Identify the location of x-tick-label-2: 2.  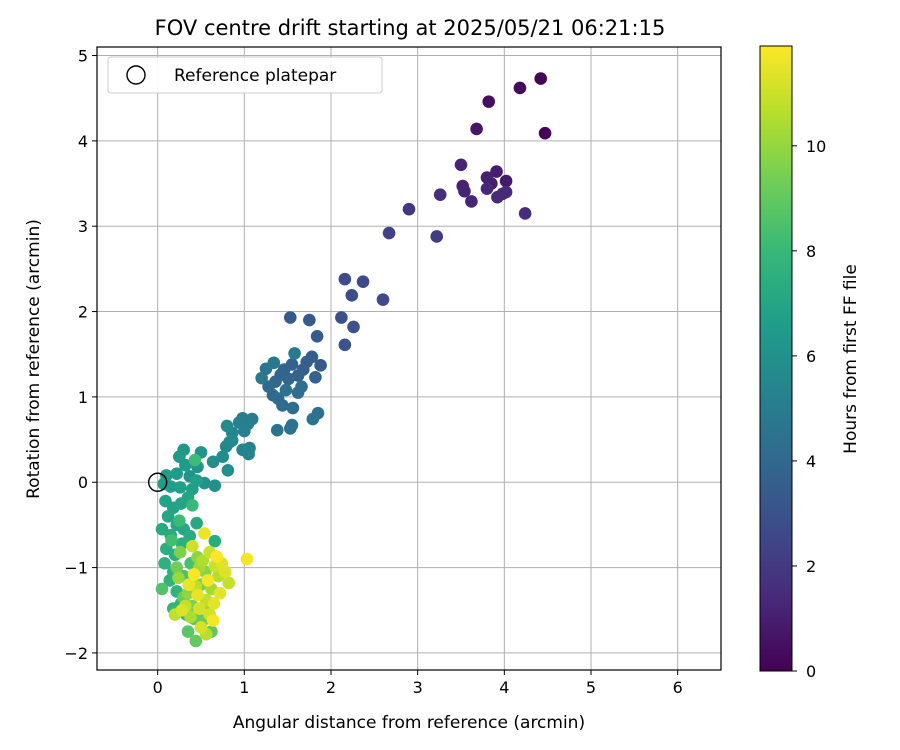
(331, 687).